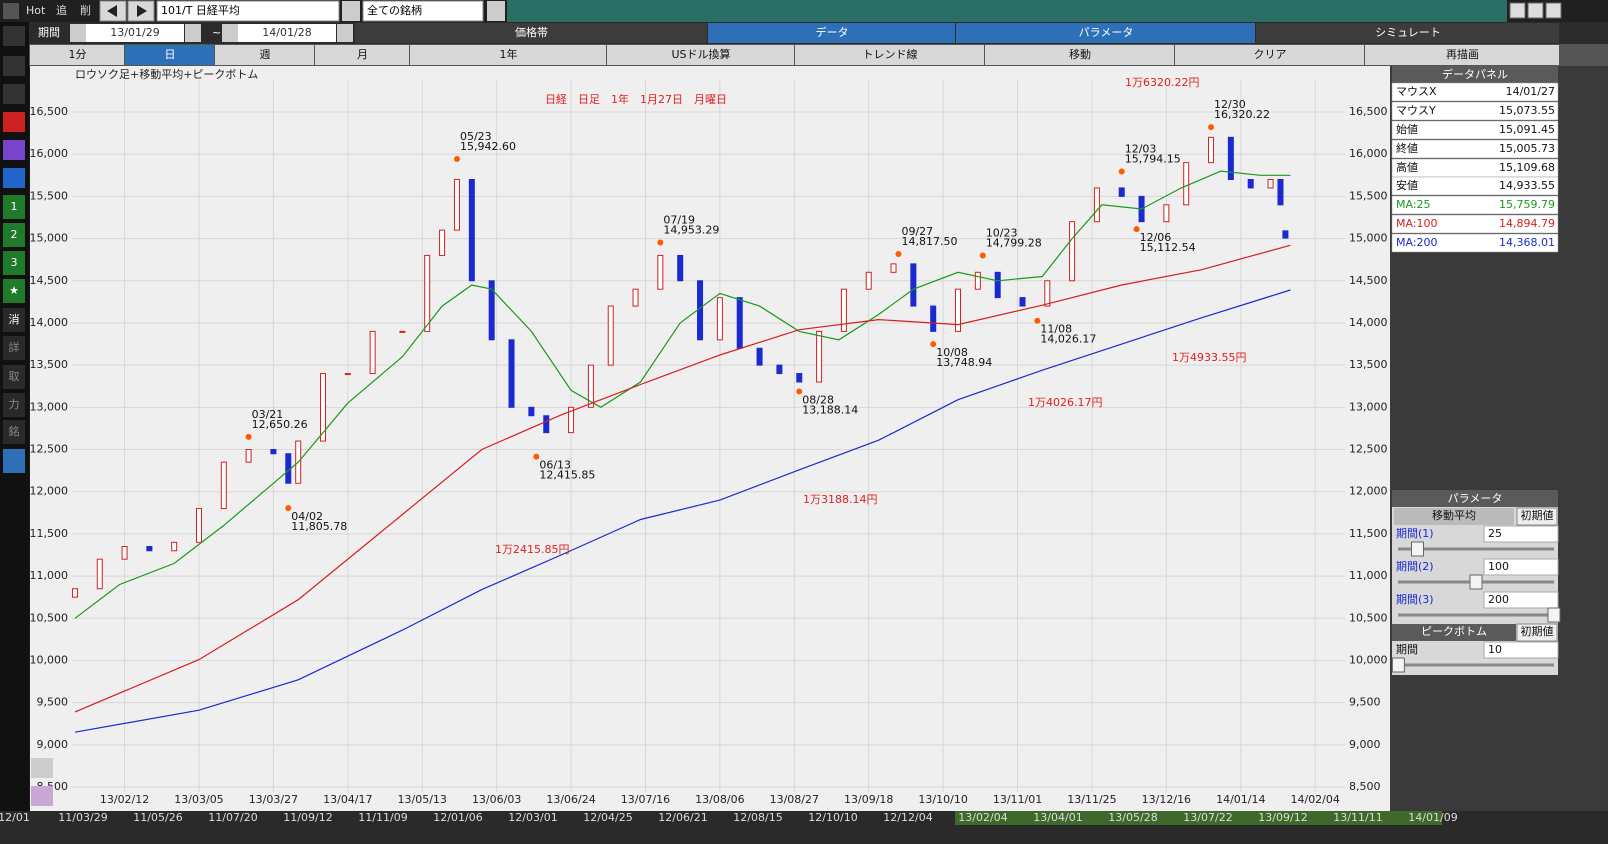 Image resolution: width=1608 pixels, height=844 pixels. Describe the element at coordinates (268, 414) in the screenshot. I see `peak-date: 03/21` at that location.